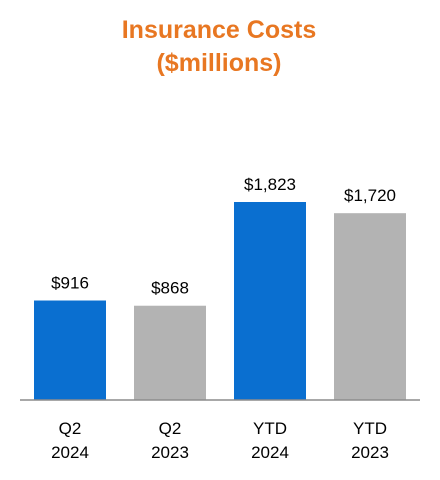  What do you see at coordinates (370, 195) in the screenshot?
I see `value-label-4: $1,720` at bounding box center [370, 195].